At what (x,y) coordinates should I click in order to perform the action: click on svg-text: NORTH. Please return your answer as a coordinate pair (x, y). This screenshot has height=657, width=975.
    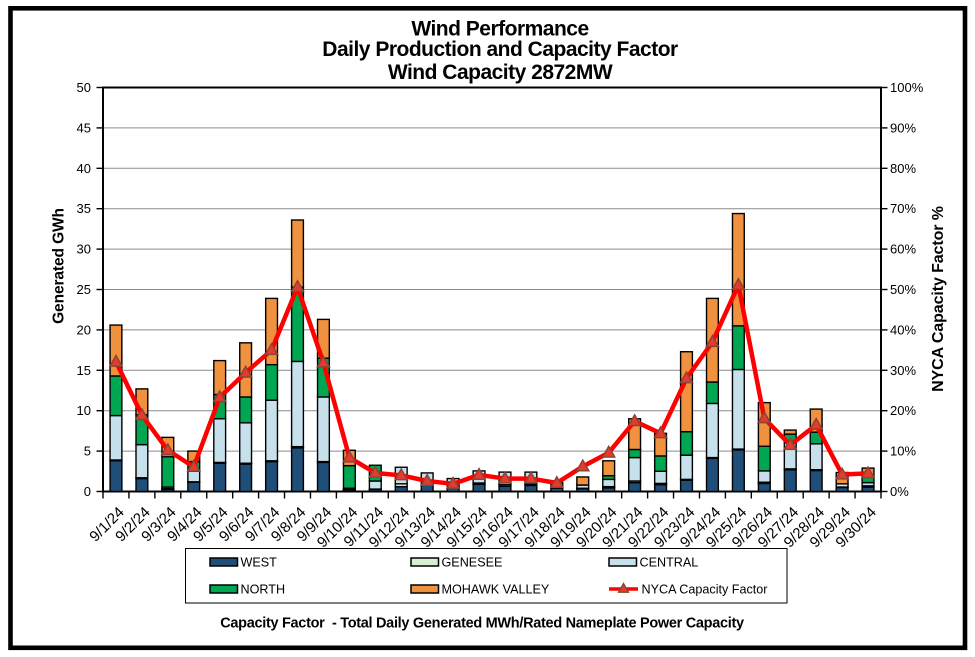
    Looking at the image, I should click on (263, 589).